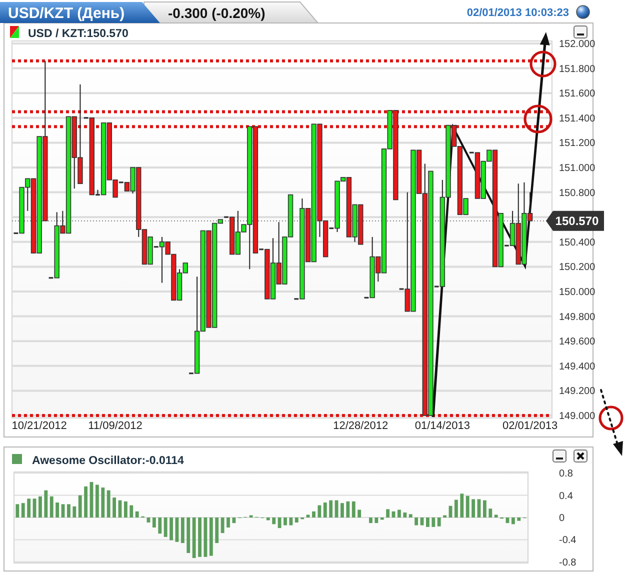  Describe the element at coordinates (577, 69) in the screenshot. I see `y-tick-label: 151.800` at that location.